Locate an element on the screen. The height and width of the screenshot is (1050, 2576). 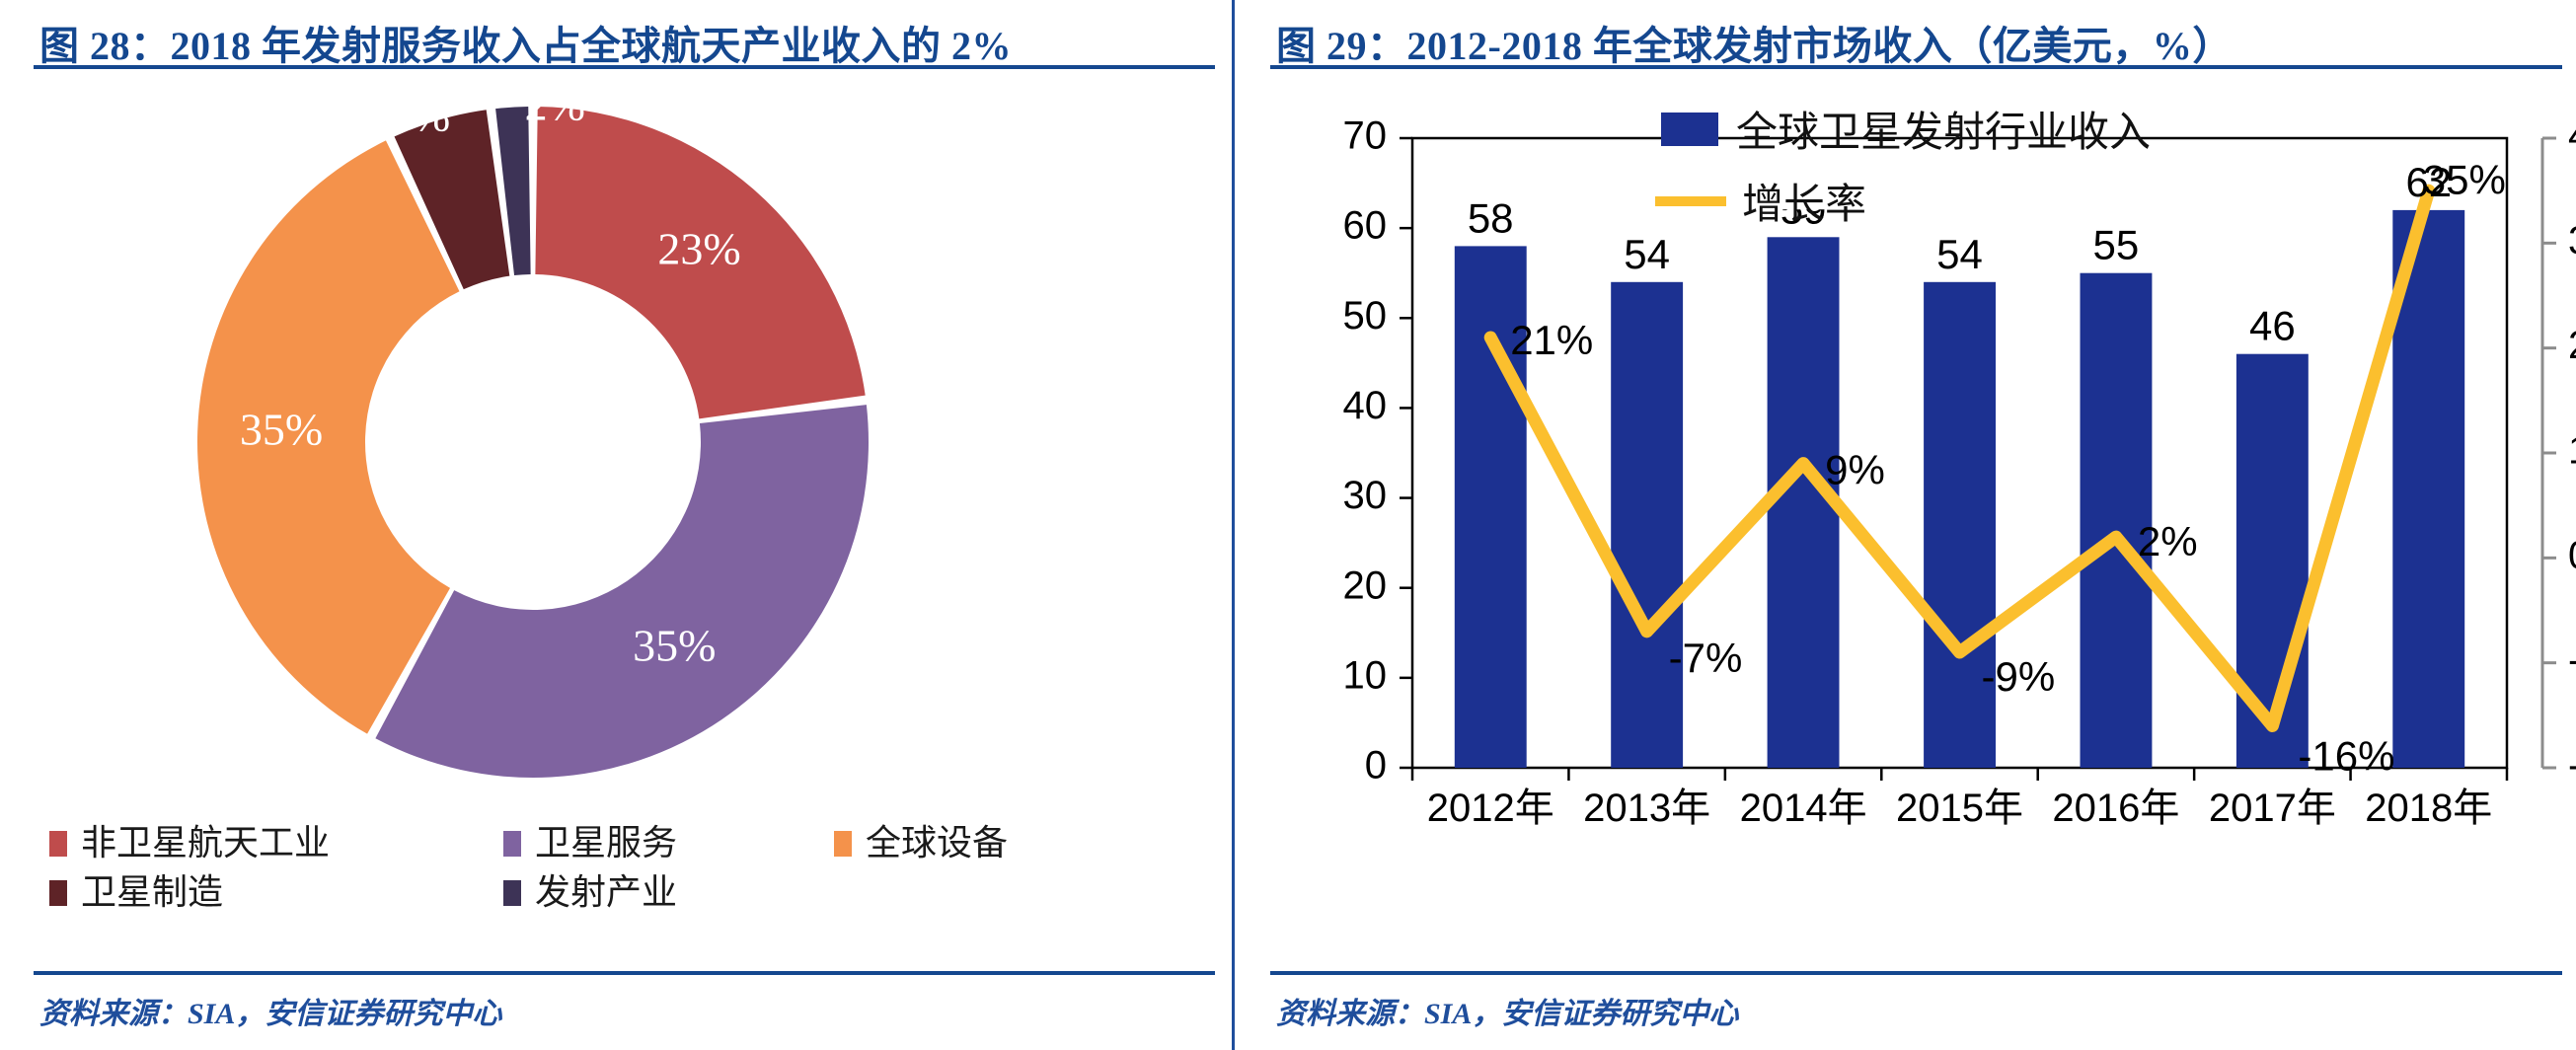
pie-legend-row-2: 卫星制造 发射产业 is located at coordinates (616, 892).